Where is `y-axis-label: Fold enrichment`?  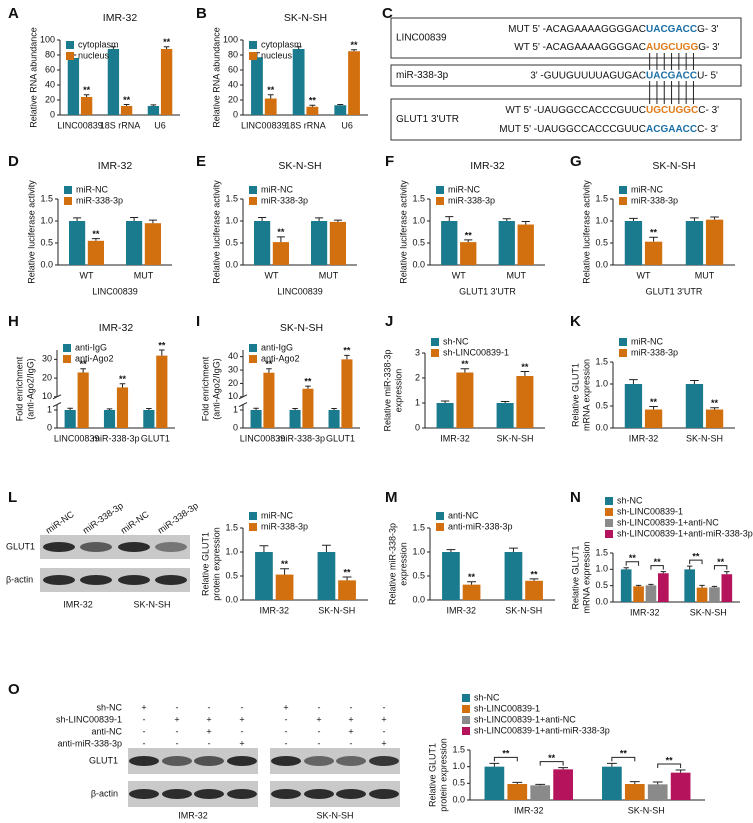 y-axis-label: Fold enrichment is located at coordinates (205, 388).